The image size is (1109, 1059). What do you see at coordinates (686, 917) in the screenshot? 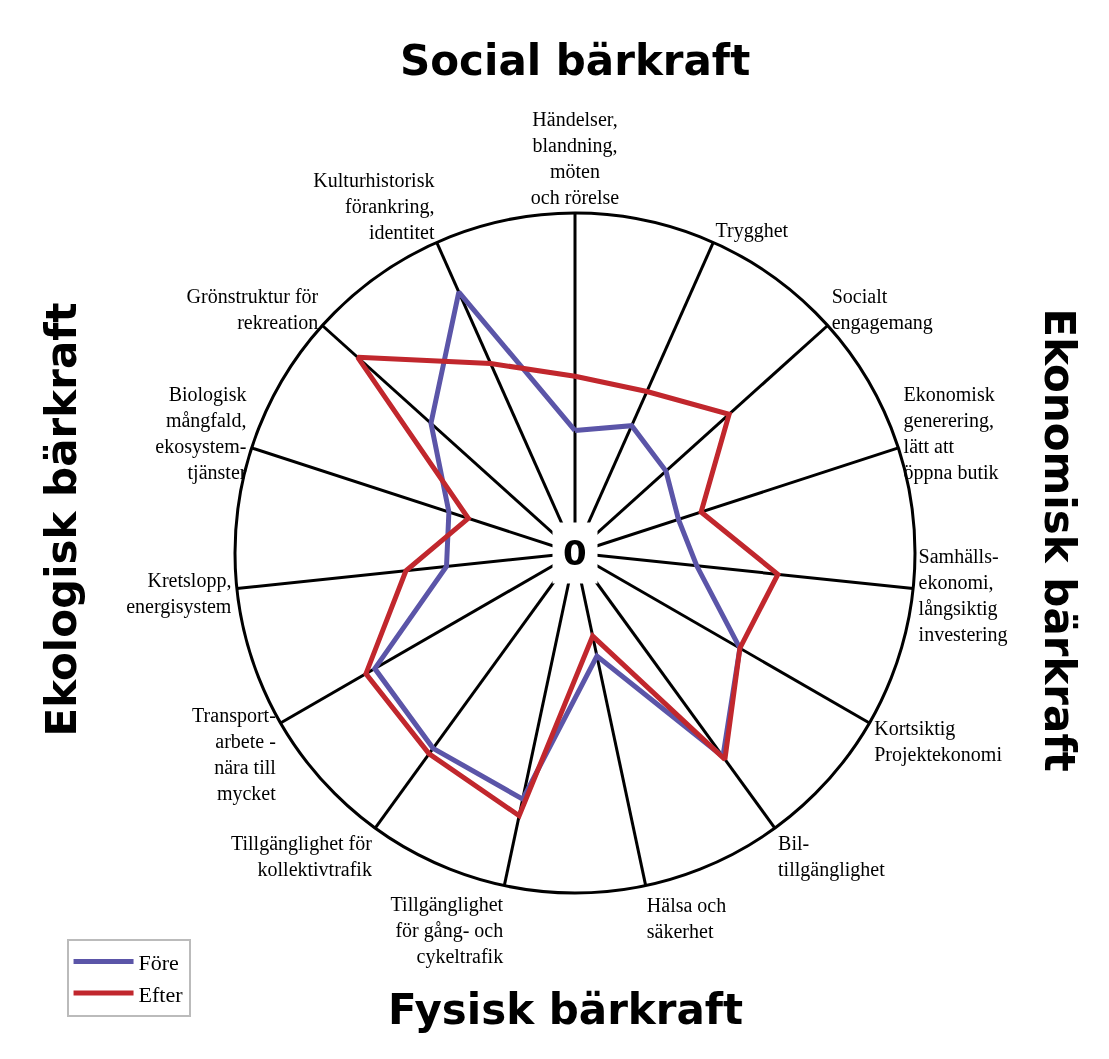
I see `spoke-label: Hälsa och säkerhet` at bounding box center [686, 917].